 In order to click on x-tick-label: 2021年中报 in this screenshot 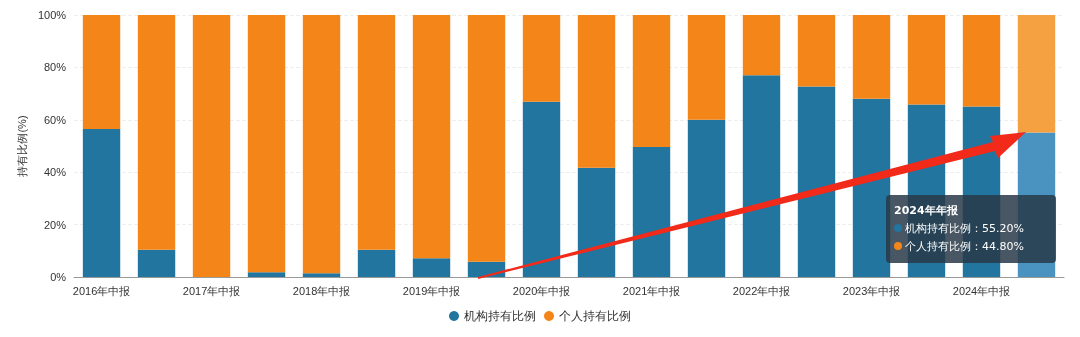, I will do `click(651, 290)`.